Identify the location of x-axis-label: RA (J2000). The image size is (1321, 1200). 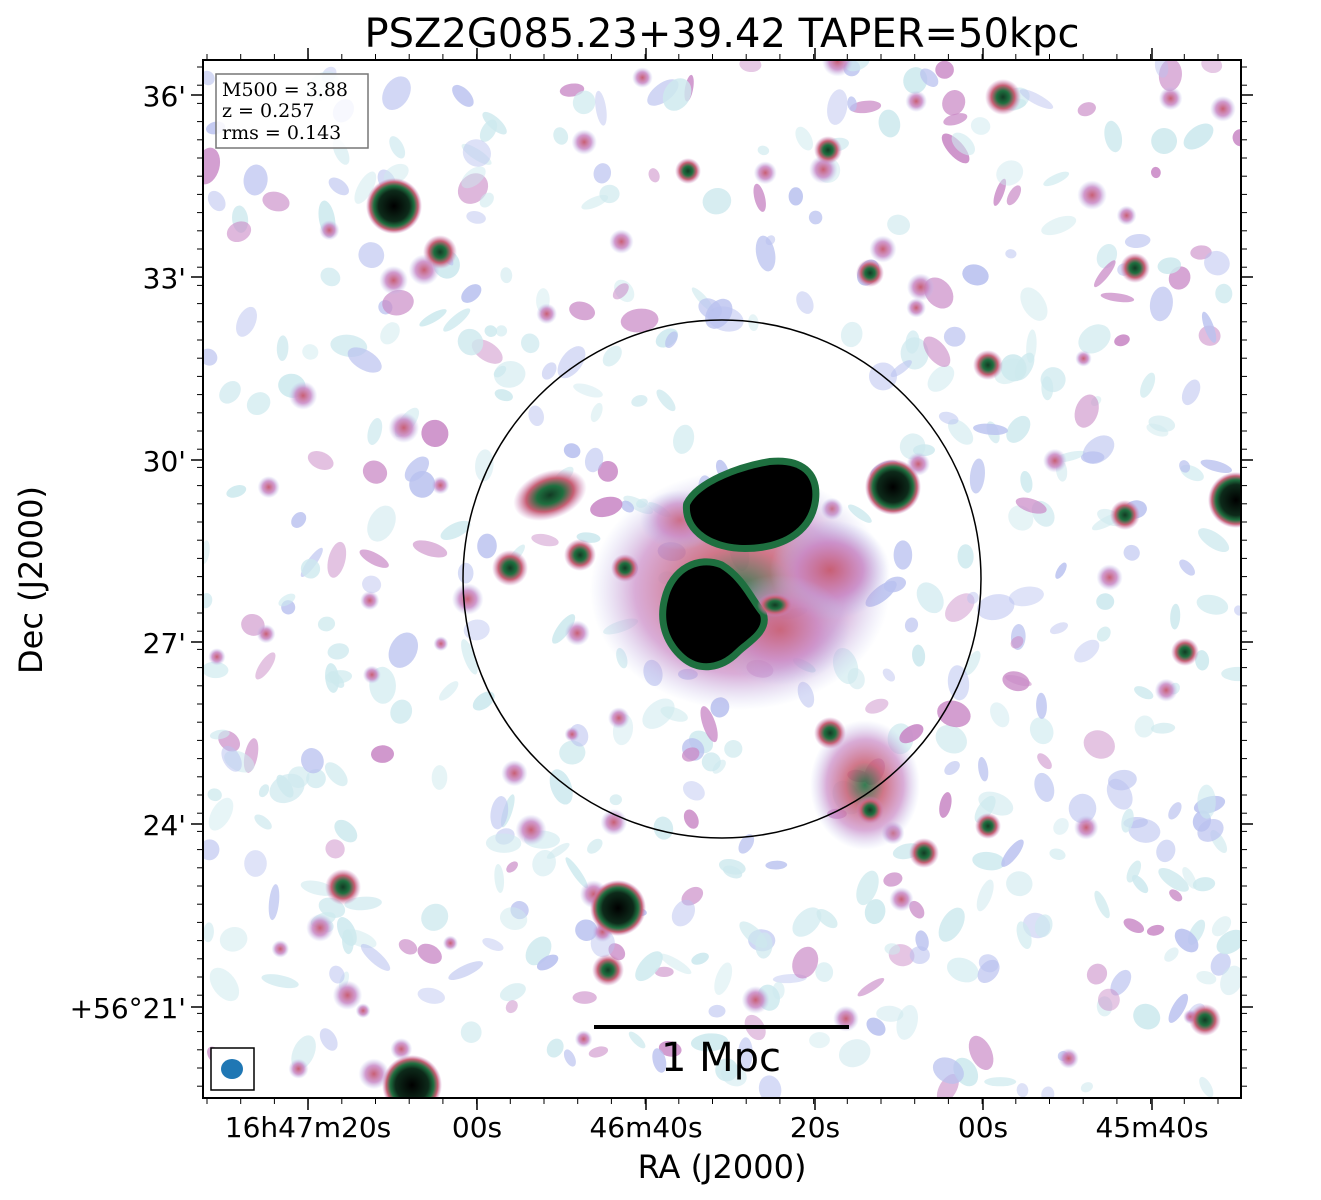
(722, 1167).